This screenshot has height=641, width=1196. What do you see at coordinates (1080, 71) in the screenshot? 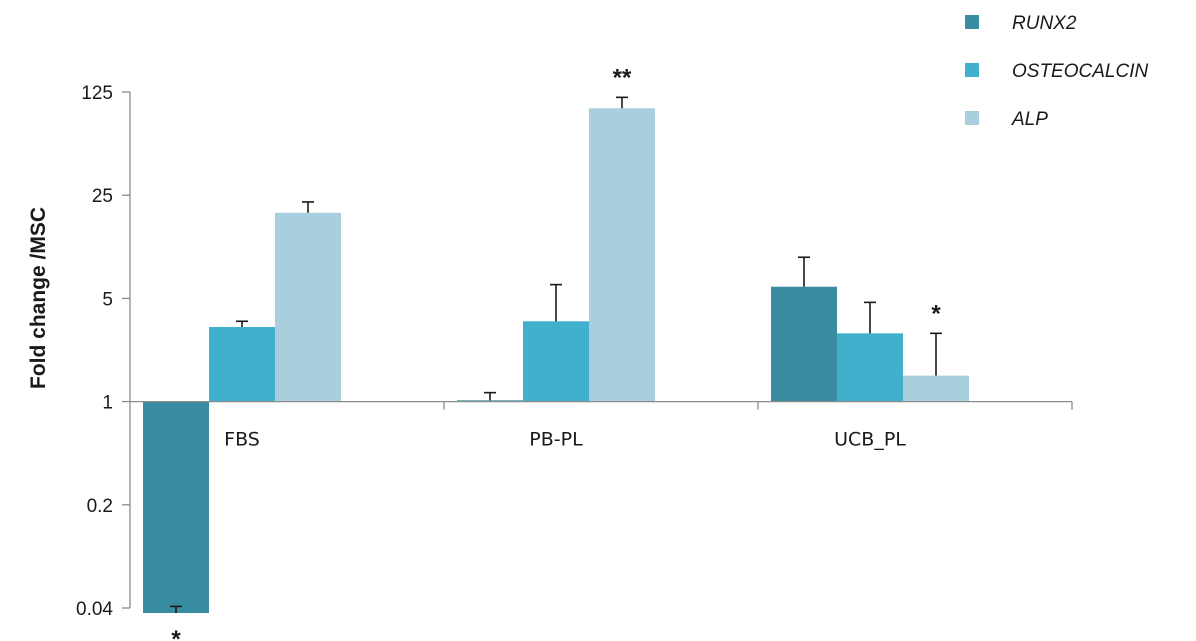
I see `legend-label-osteocalcin: OSTEOCALCIN` at bounding box center [1080, 71].